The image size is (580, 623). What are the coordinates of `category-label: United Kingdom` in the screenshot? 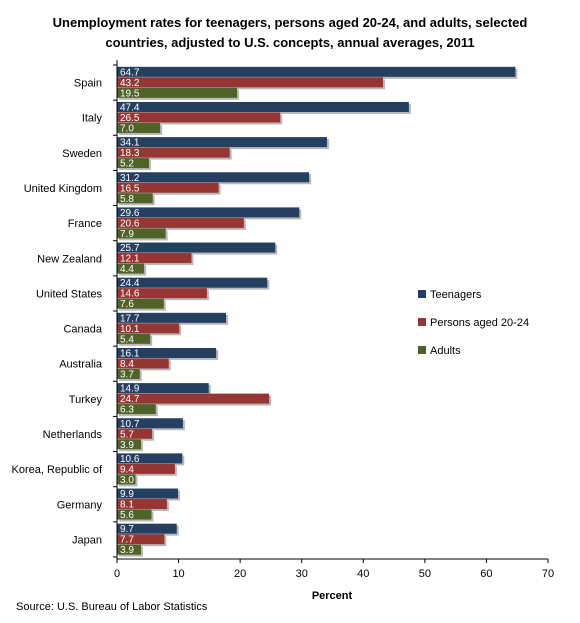 It's located at (63, 189).